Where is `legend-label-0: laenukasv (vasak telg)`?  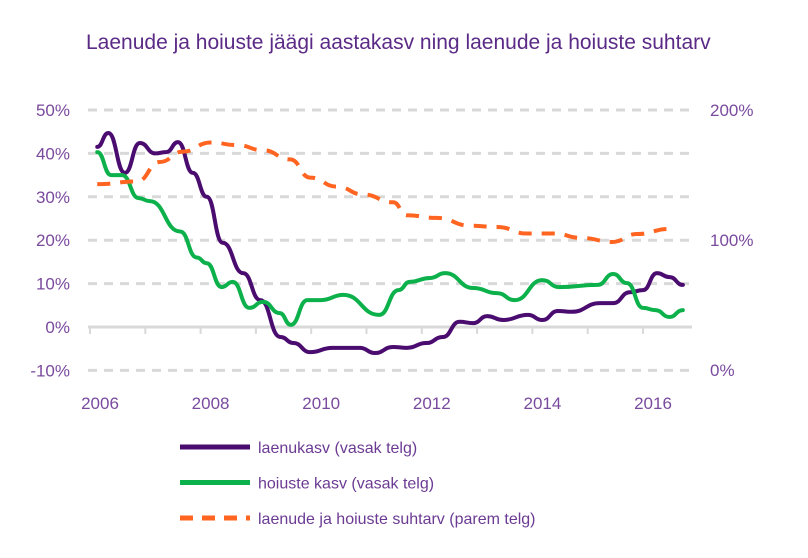 legend-label-0: laenukasv (vasak telg) is located at coordinates (337, 448).